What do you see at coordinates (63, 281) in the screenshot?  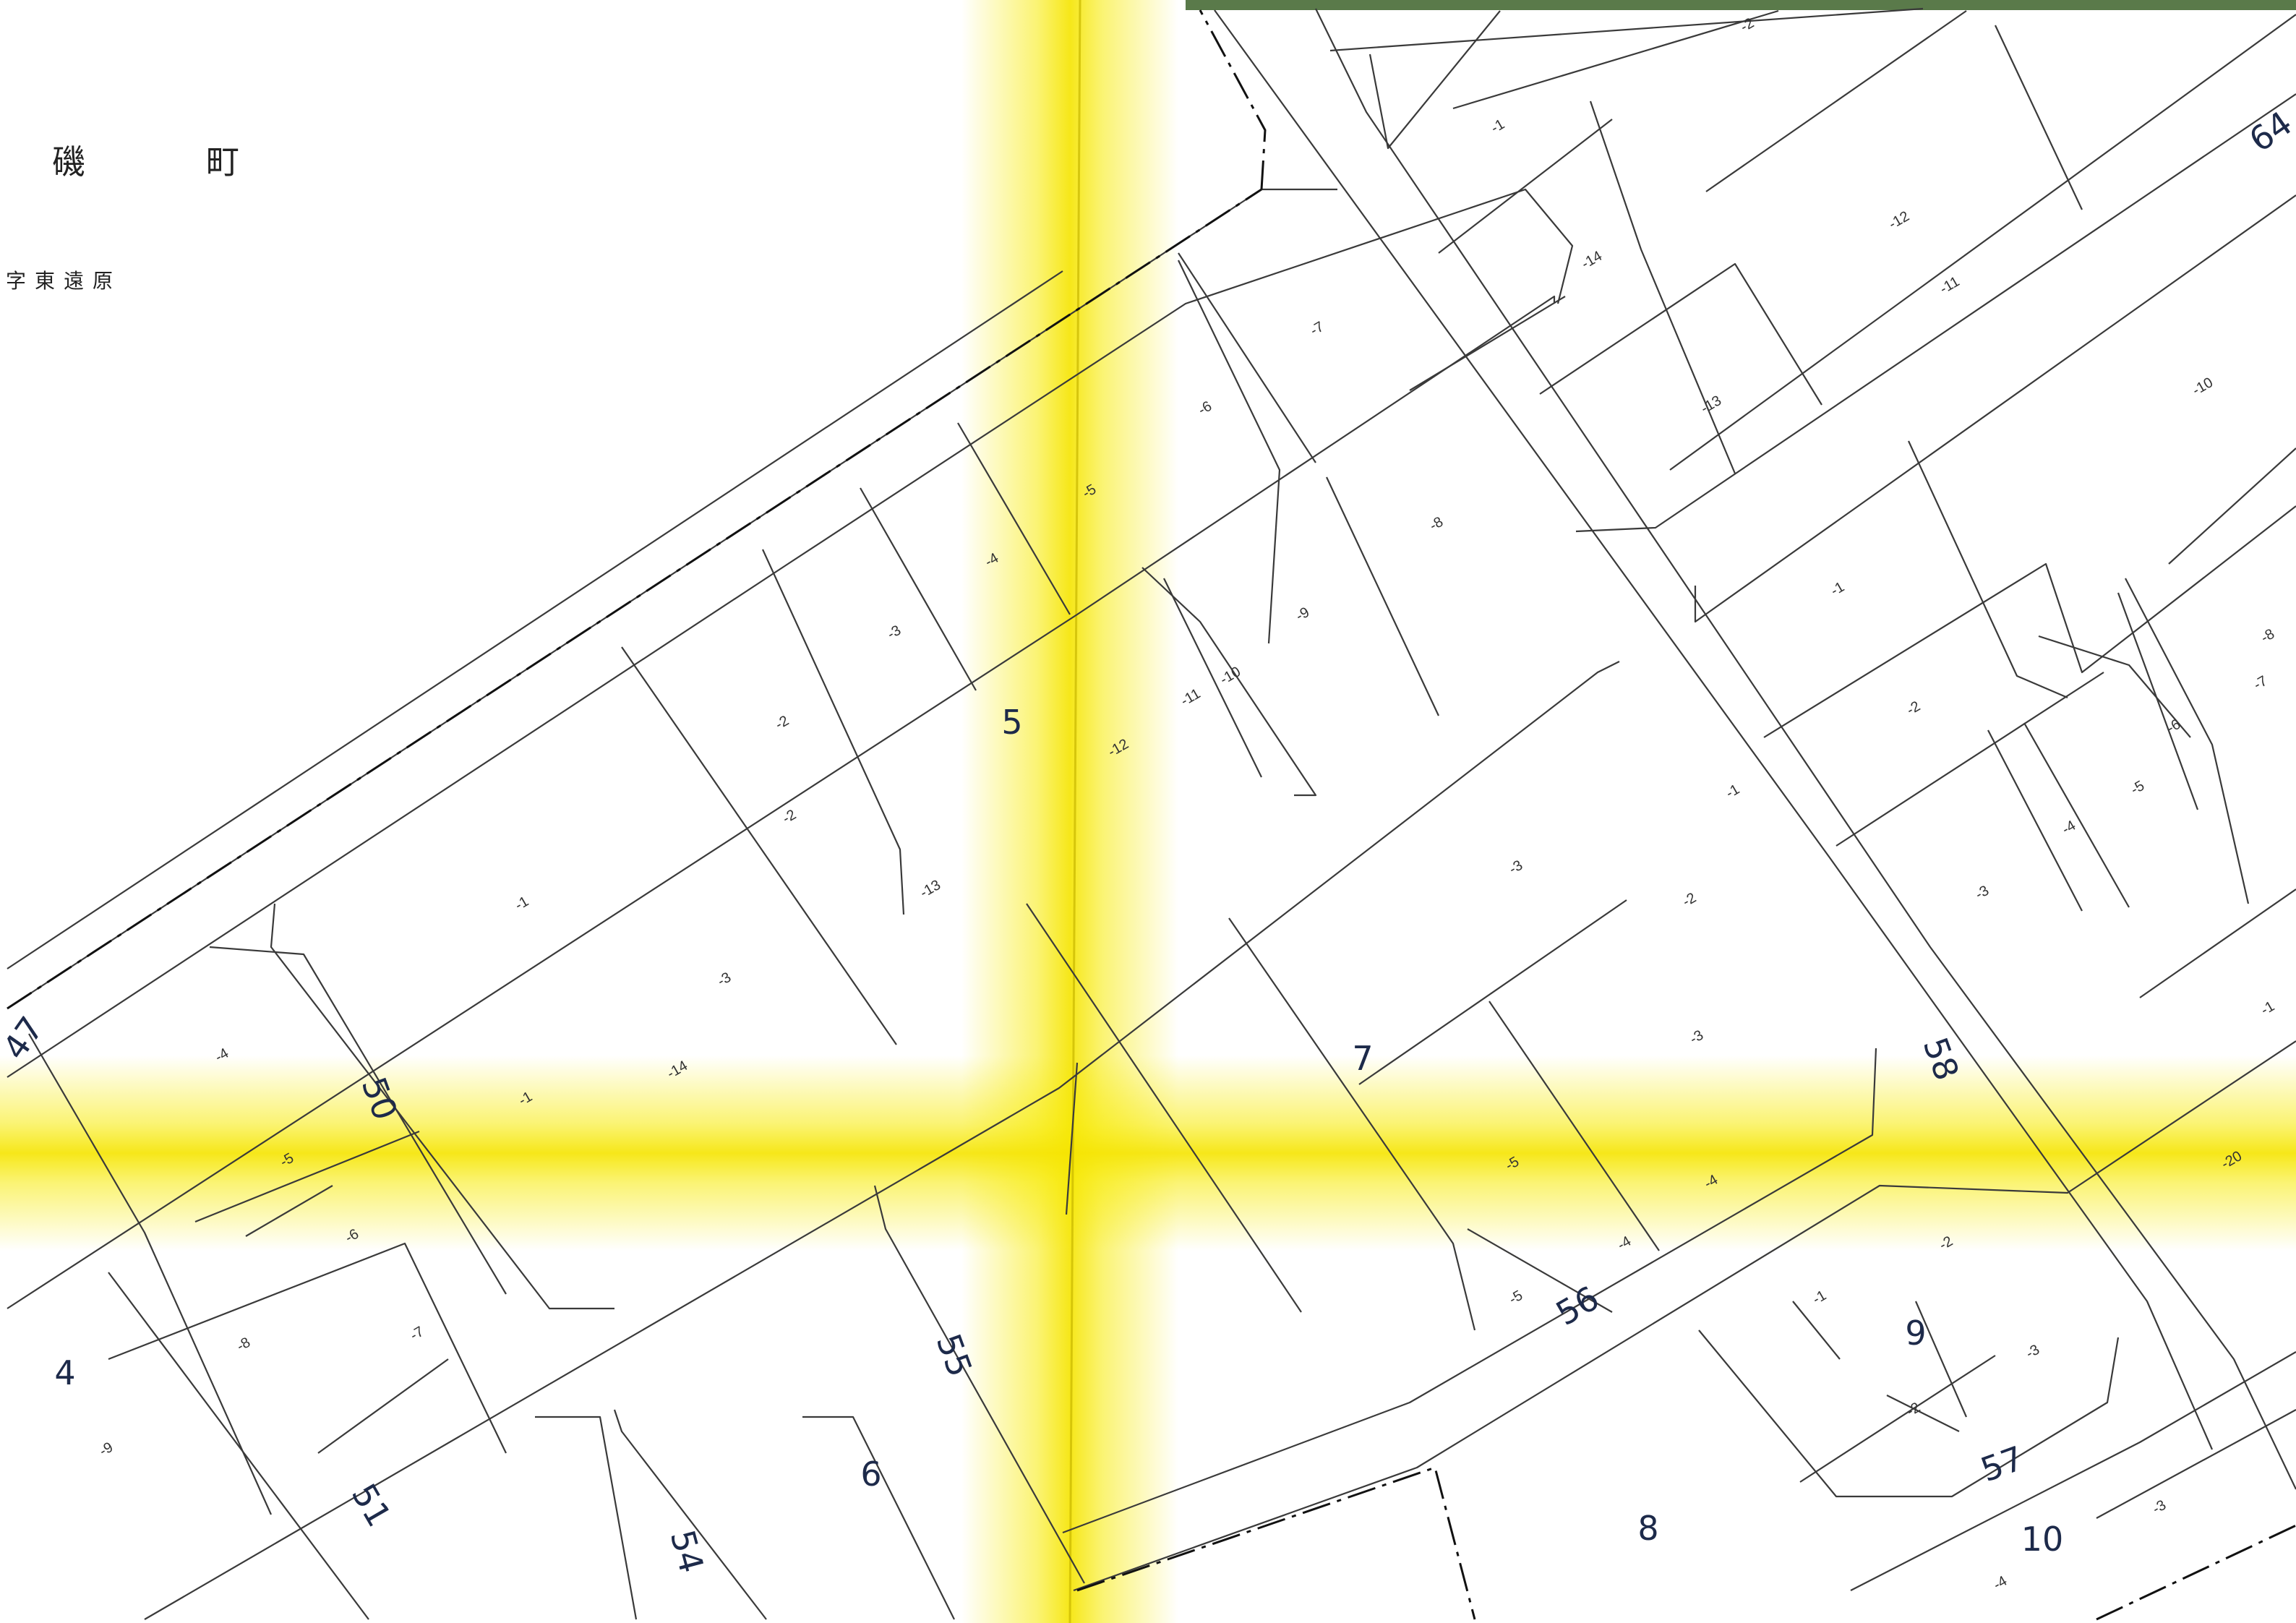 I see `district-name: 字東遠原` at bounding box center [63, 281].